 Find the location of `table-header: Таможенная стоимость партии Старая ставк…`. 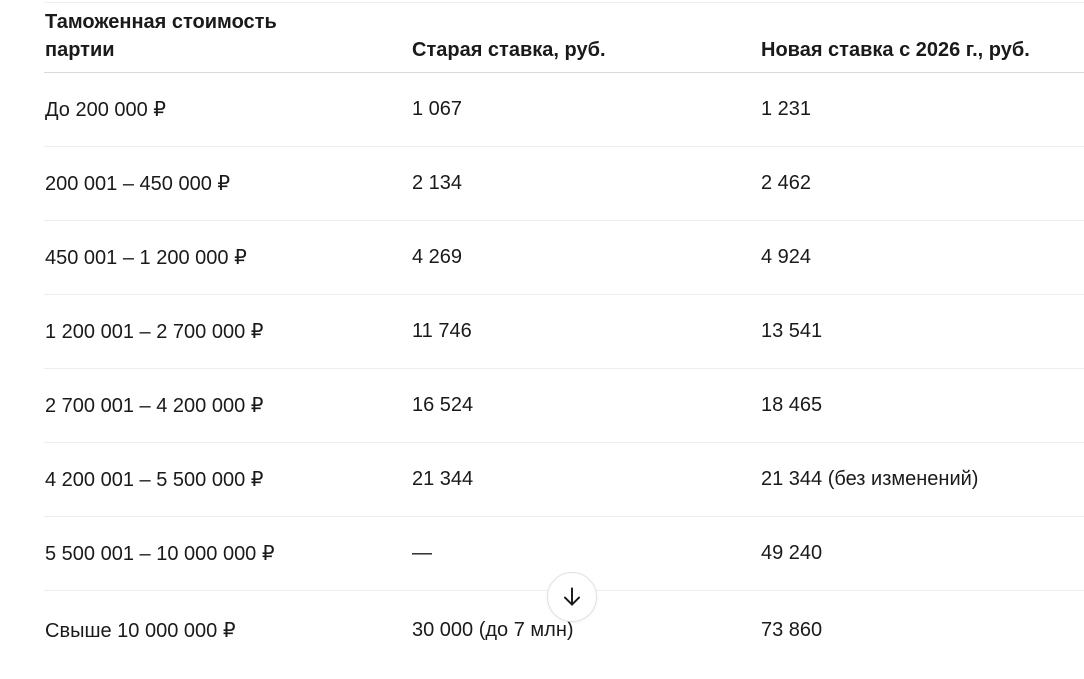

table-header: Таможенная стоимость партии Старая ставк… is located at coordinates (564, 38).